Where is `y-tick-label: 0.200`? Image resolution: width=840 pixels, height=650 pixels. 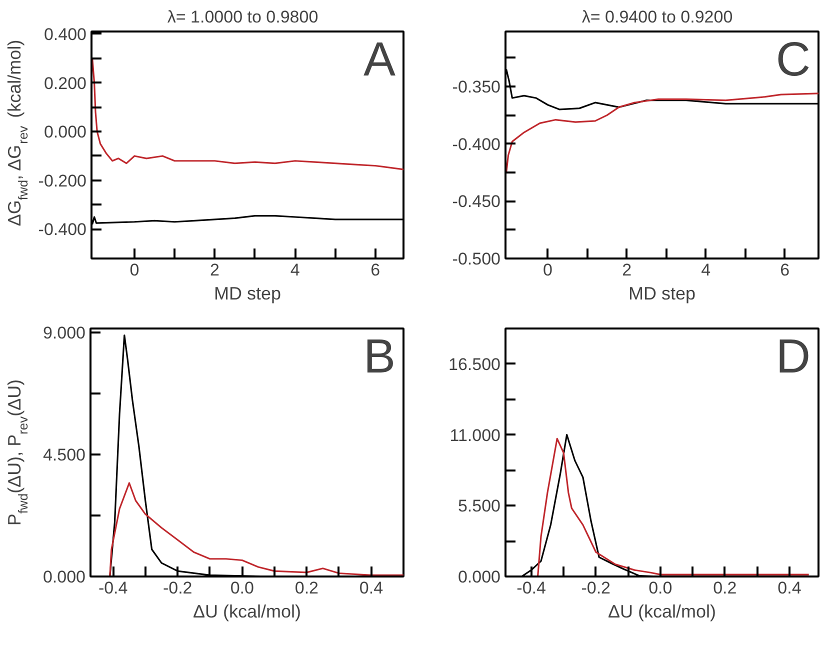 y-tick-label: 0.200 is located at coordinates (65, 83).